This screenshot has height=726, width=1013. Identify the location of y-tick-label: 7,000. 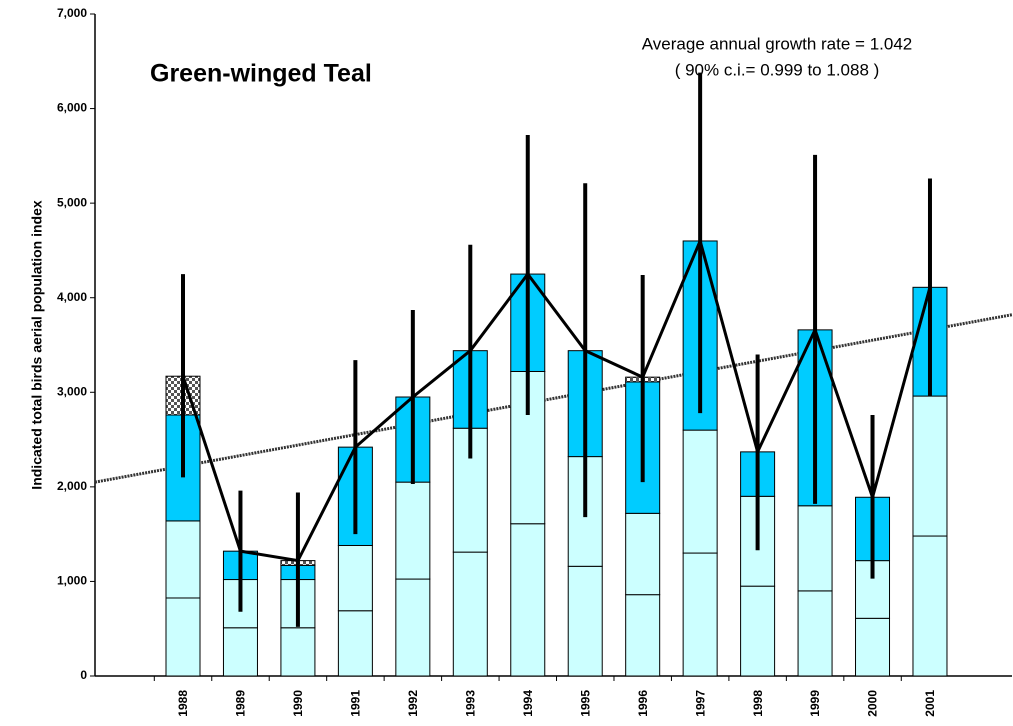
(72, 13).